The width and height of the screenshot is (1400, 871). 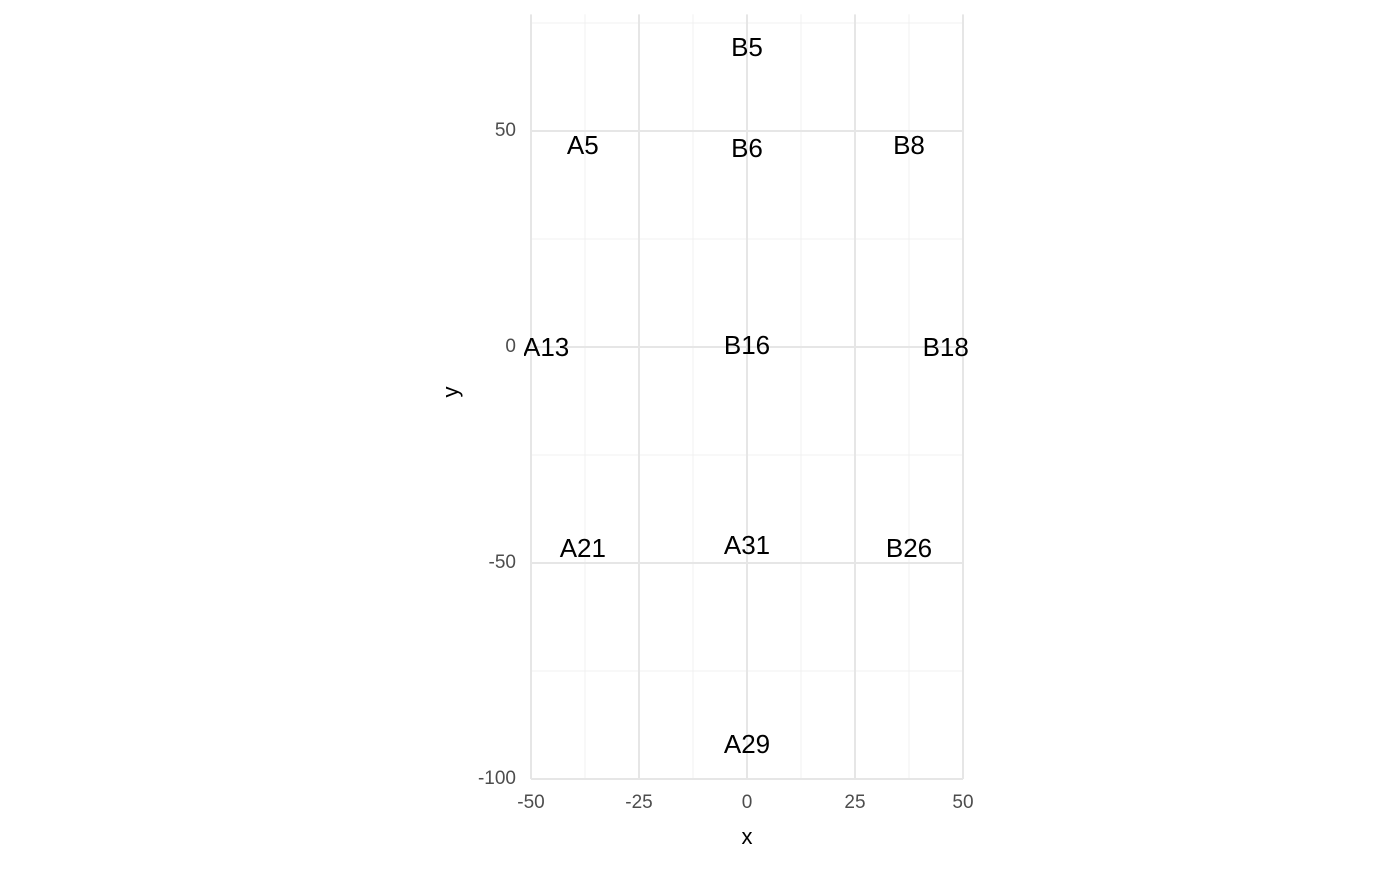 What do you see at coordinates (497, 778) in the screenshot?
I see `y-tick-label: -100` at bounding box center [497, 778].